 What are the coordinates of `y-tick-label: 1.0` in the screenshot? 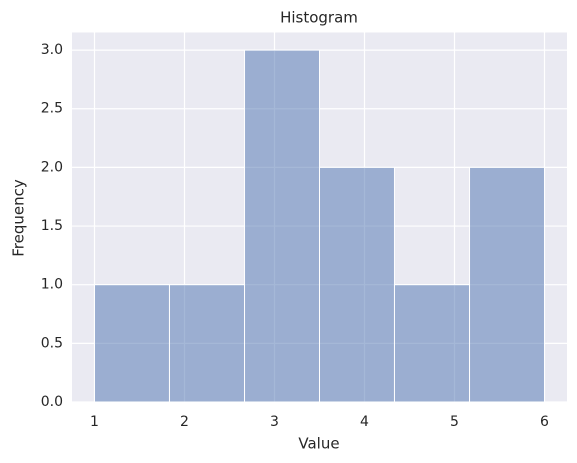 It's located at (52, 285).